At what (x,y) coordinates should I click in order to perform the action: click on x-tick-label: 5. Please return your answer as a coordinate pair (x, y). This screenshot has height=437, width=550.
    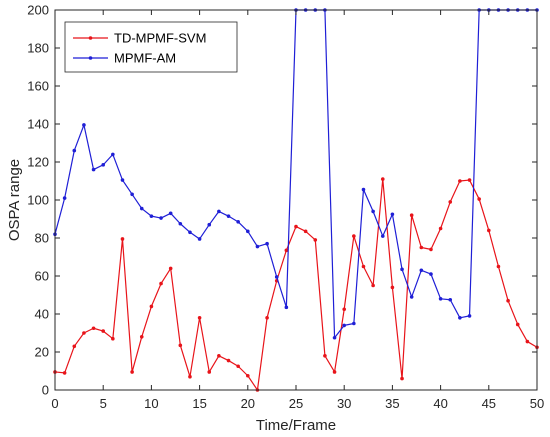
    Looking at the image, I should click on (103, 403).